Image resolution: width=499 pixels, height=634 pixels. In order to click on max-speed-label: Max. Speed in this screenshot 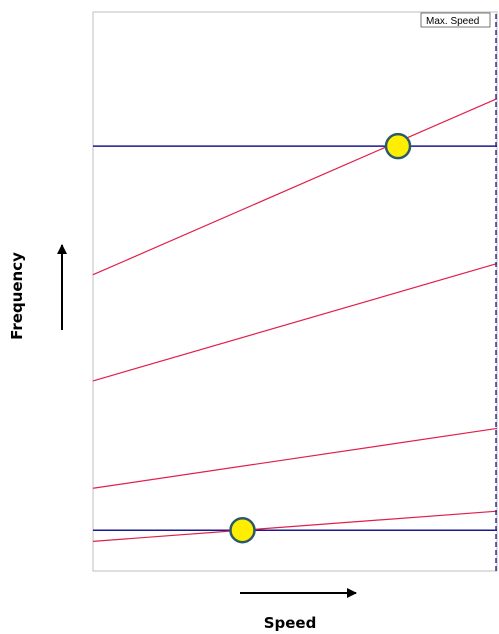, I will do `click(452, 21)`.